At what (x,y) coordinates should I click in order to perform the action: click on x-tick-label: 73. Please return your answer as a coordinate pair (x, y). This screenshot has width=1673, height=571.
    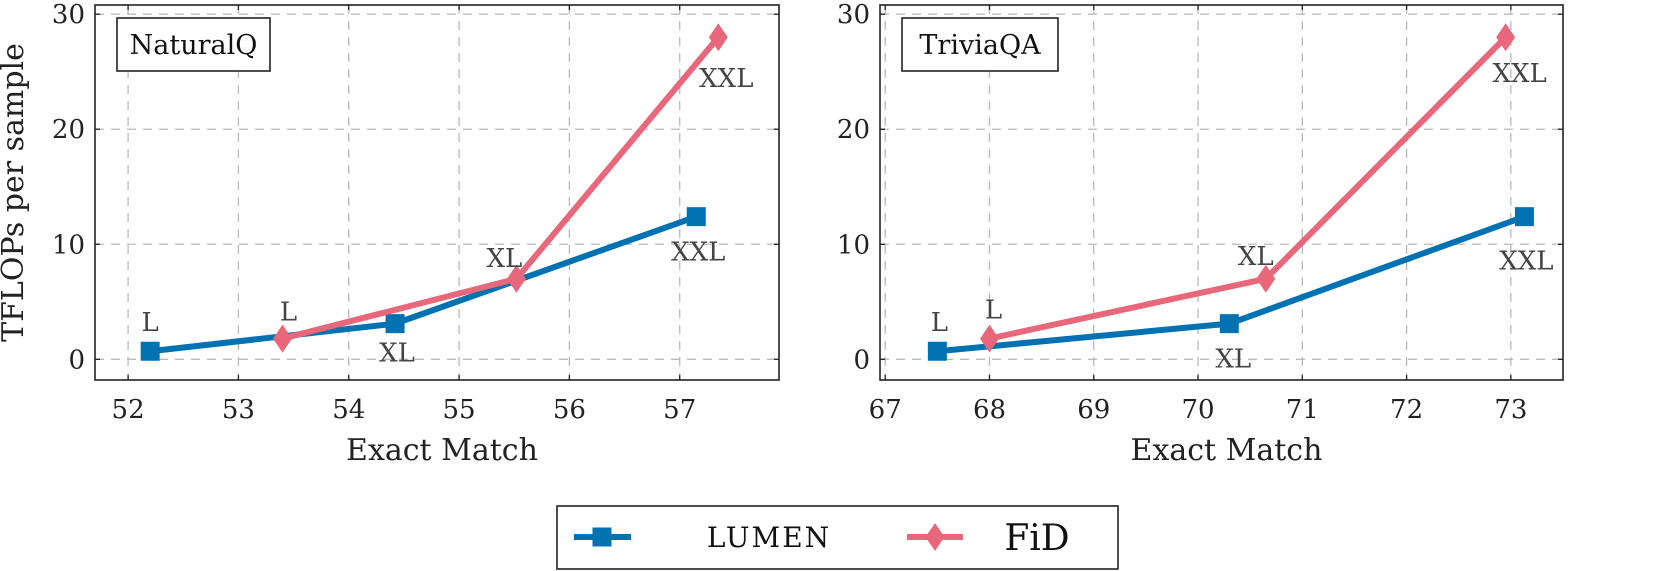
    Looking at the image, I should click on (1510, 410).